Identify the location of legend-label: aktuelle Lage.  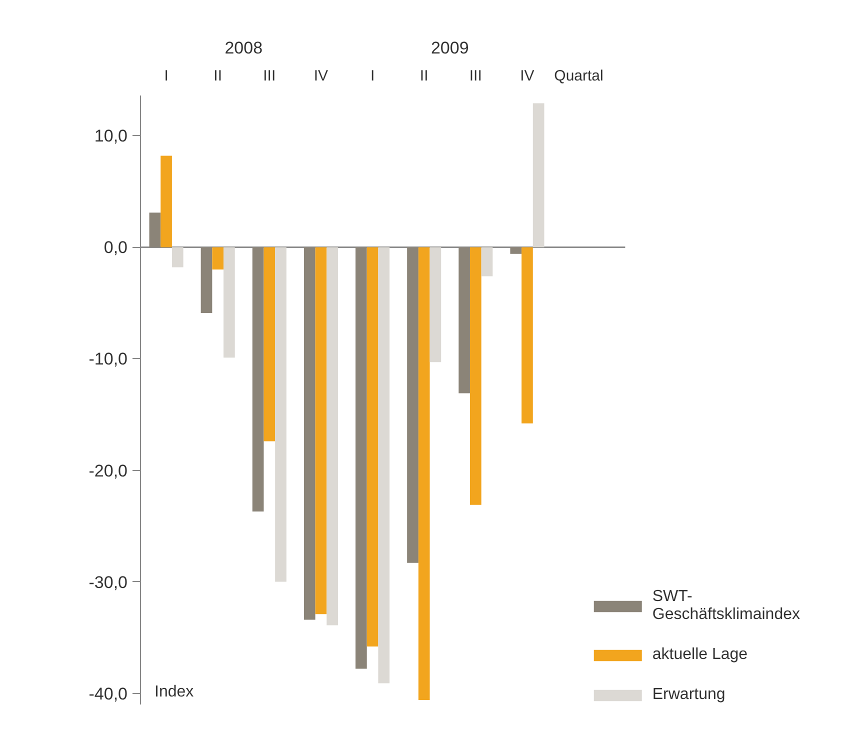
(700, 655).